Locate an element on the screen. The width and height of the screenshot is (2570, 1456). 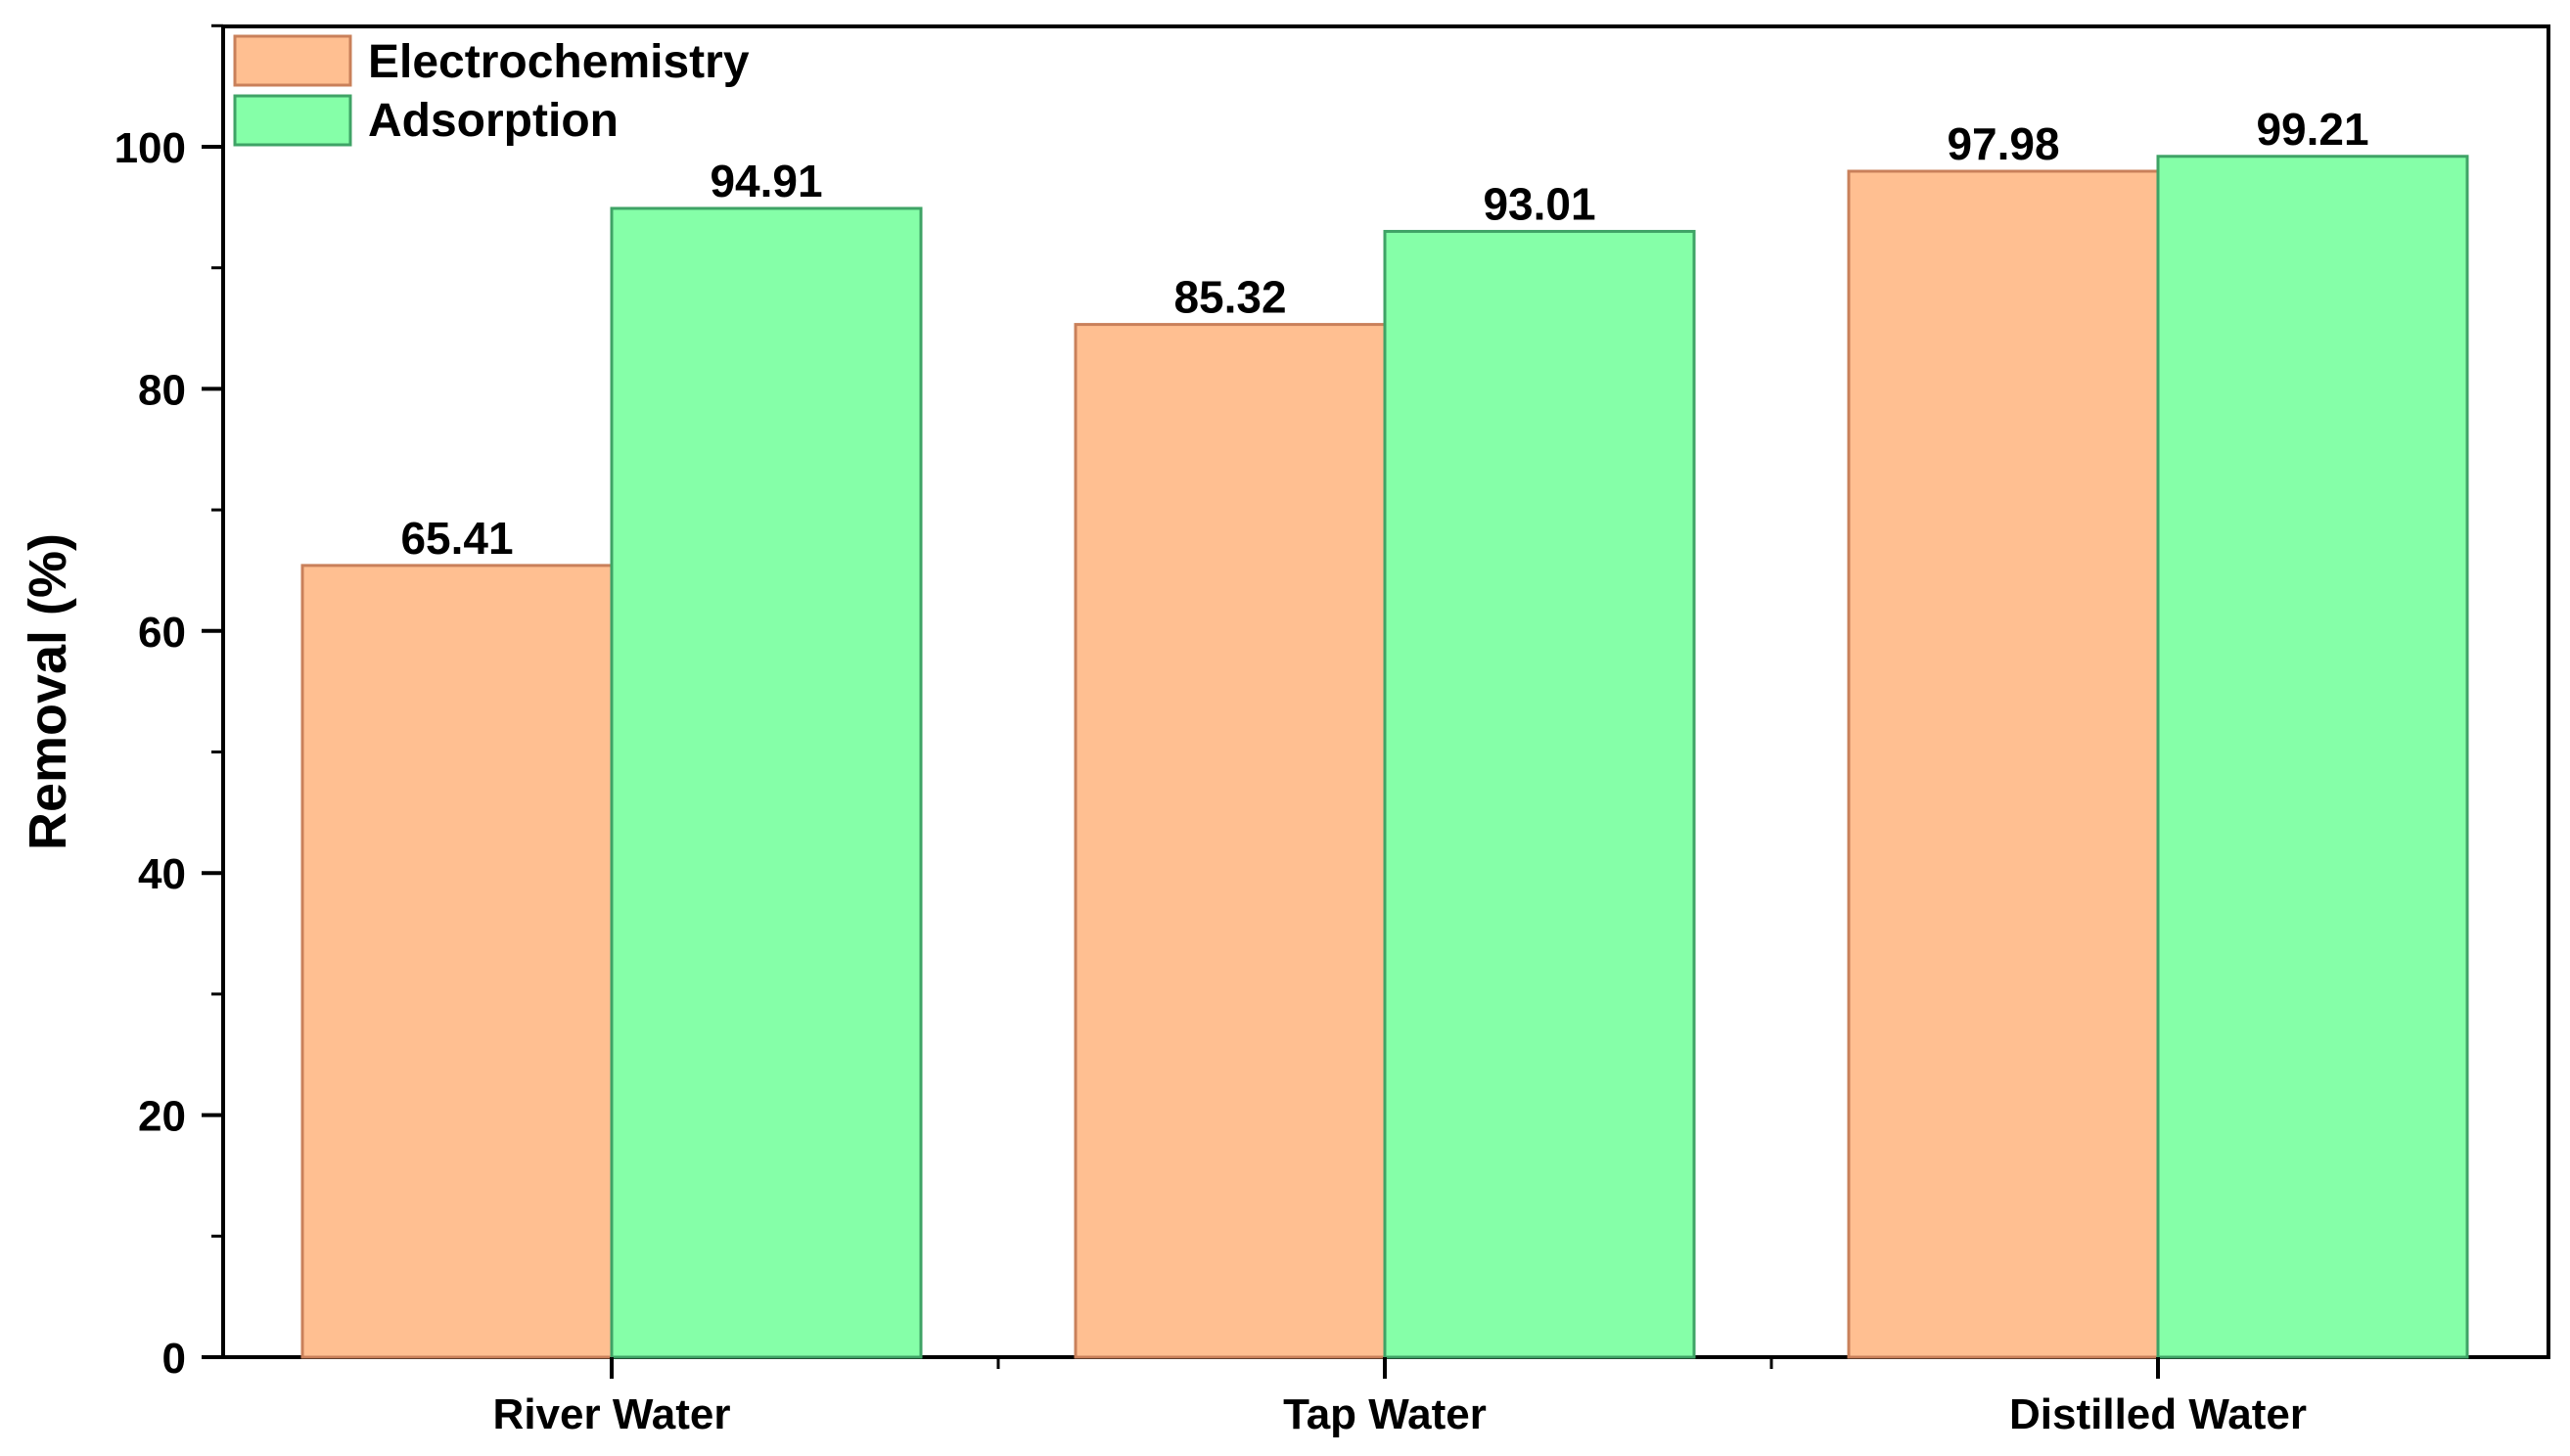
x-category-label: Distilled Water is located at coordinates (2158, 1414).